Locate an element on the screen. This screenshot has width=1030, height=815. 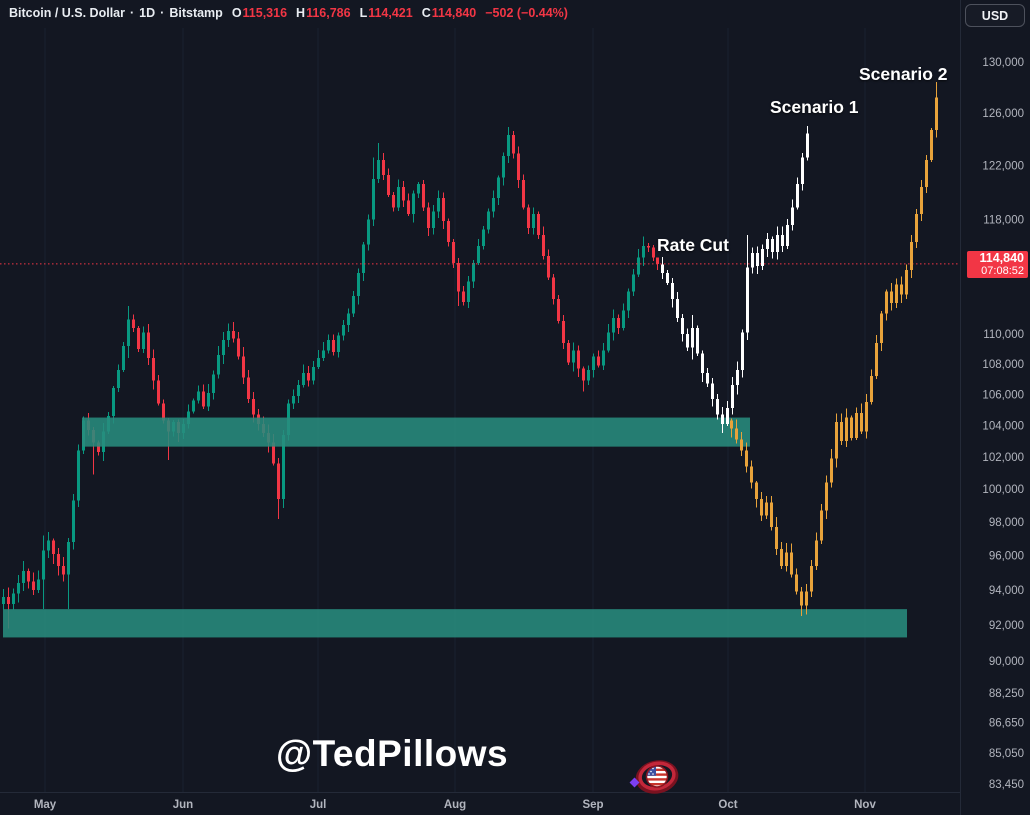
support-zone-lower is located at coordinates (455, 623).